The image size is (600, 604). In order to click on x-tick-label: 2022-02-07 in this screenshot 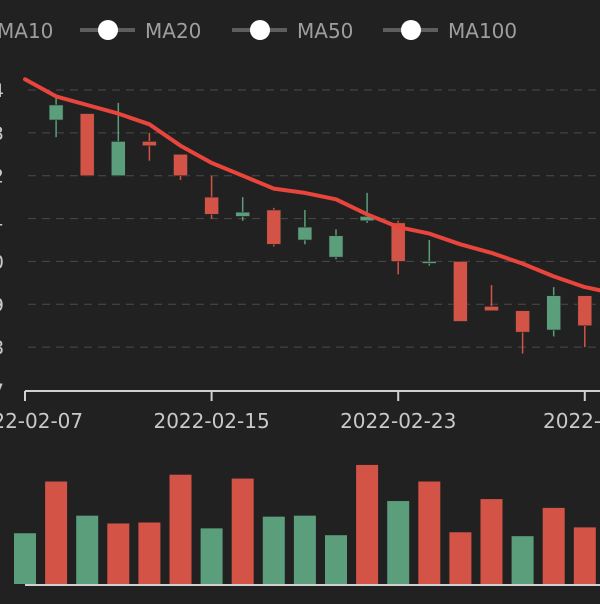, I will do `click(41, 421)`.